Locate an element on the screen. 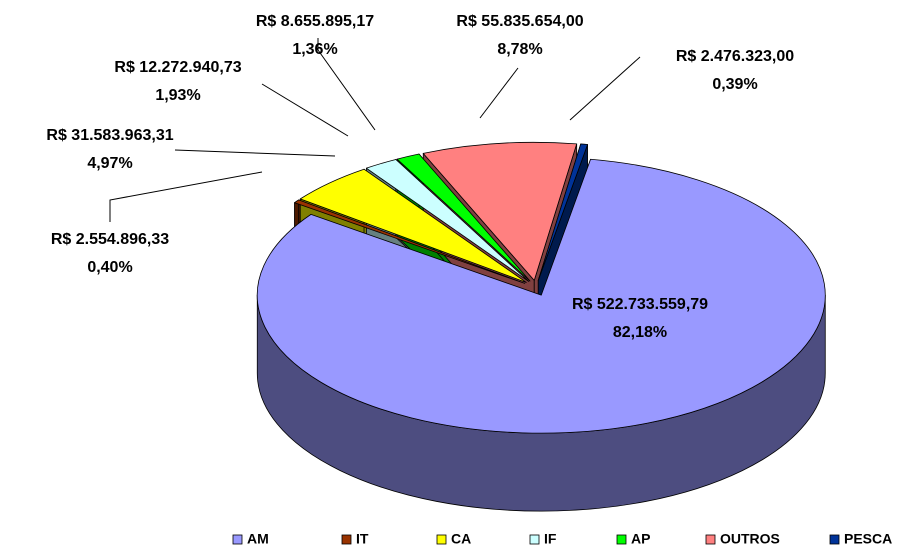 This screenshot has width=917, height=550. legend-label: OUTROS is located at coordinates (750, 539).